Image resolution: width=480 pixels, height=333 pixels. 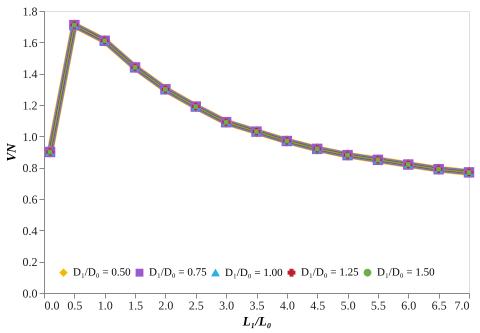 What do you see at coordinates (254, 272) in the screenshot?
I see `legend-label: D₁/D₀ = 1.00` at bounding box center [254, 272].